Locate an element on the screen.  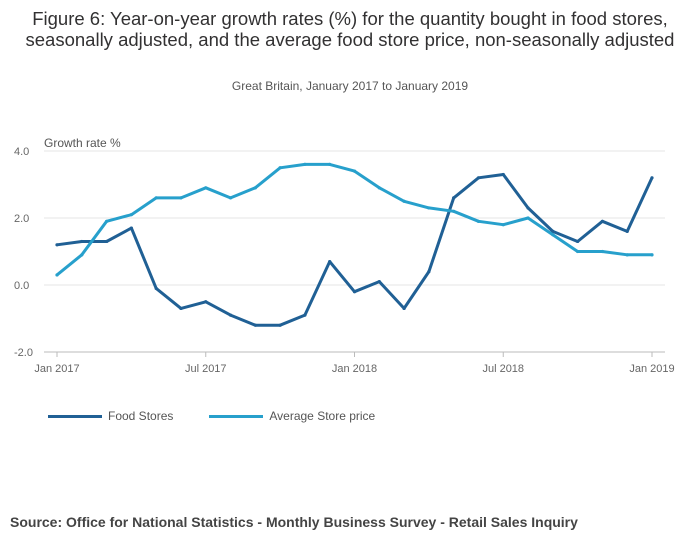
x-tick-label: Jan 2019 is located at coordinates (651, 369).